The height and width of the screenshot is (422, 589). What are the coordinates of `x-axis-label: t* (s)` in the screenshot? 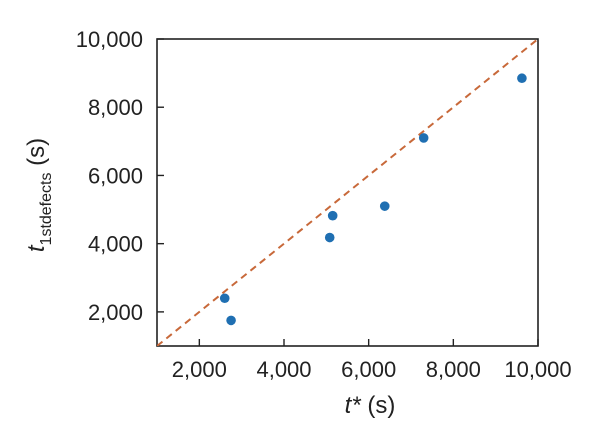 It's located at (370, 405).